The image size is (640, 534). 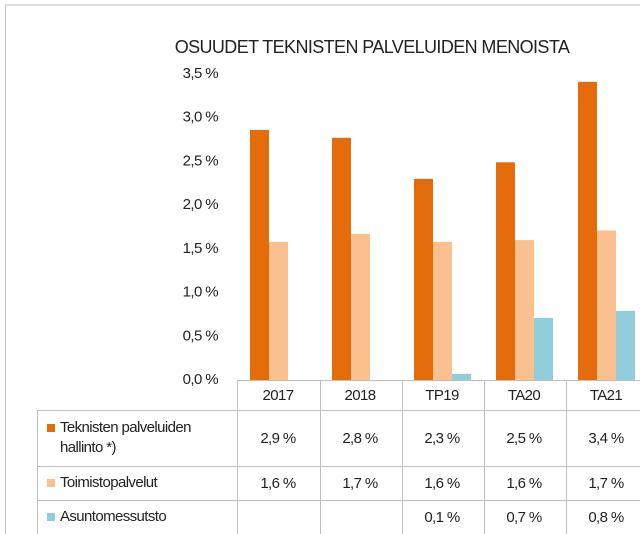 What do you see at coordinates (109, 482) in the screenshot?
I see `legend-label: Toimistopalvelut` at bounding box center [109, 482].